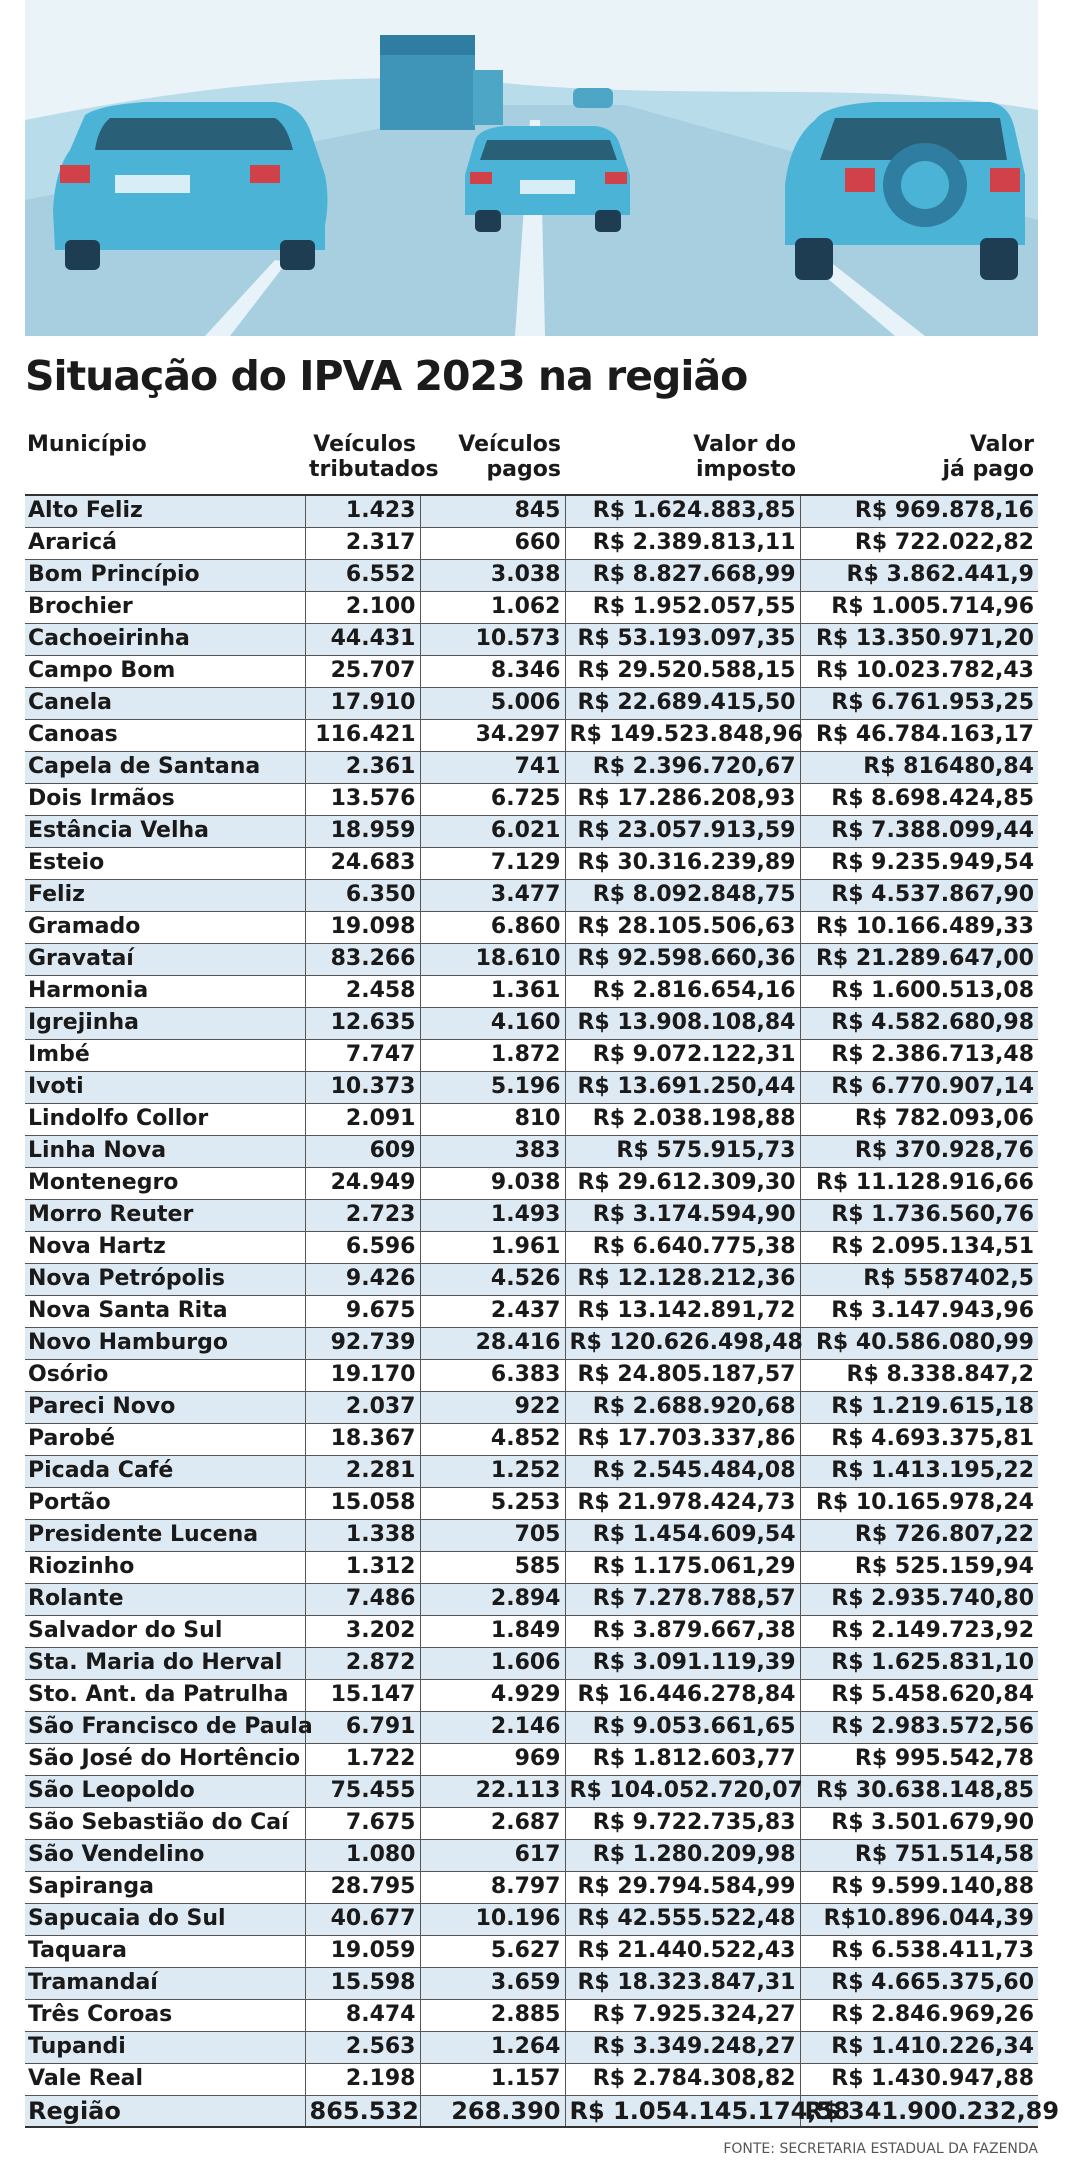 The image size is (1066, 2160). What do you see at coordinates (362, 1247) in the screenshot?
I see `value-cell: 6.596` at bounding box center [362, 1247].